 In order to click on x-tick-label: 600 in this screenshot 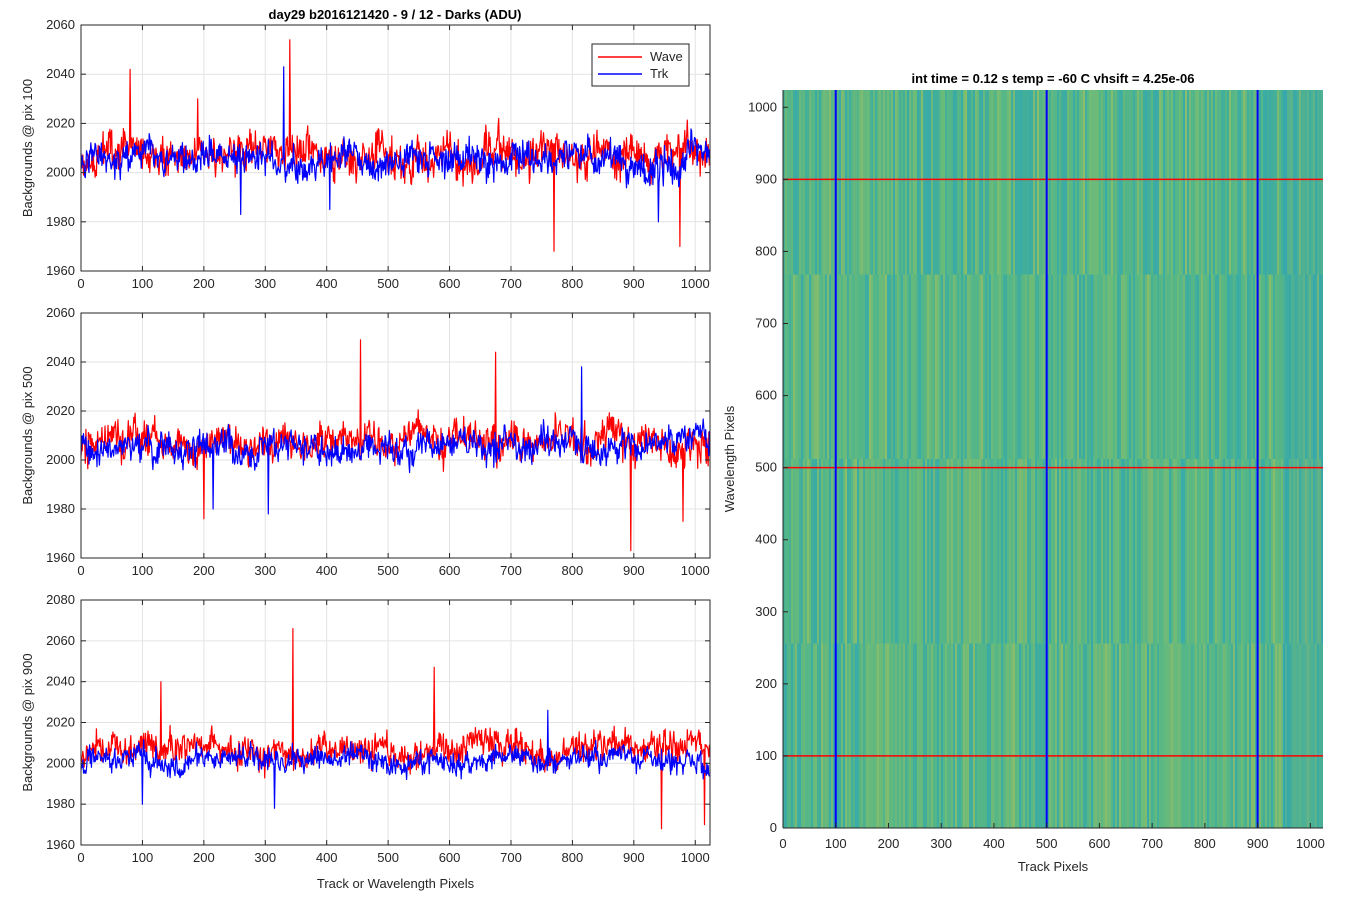, I will do `click(1100, 843)`.